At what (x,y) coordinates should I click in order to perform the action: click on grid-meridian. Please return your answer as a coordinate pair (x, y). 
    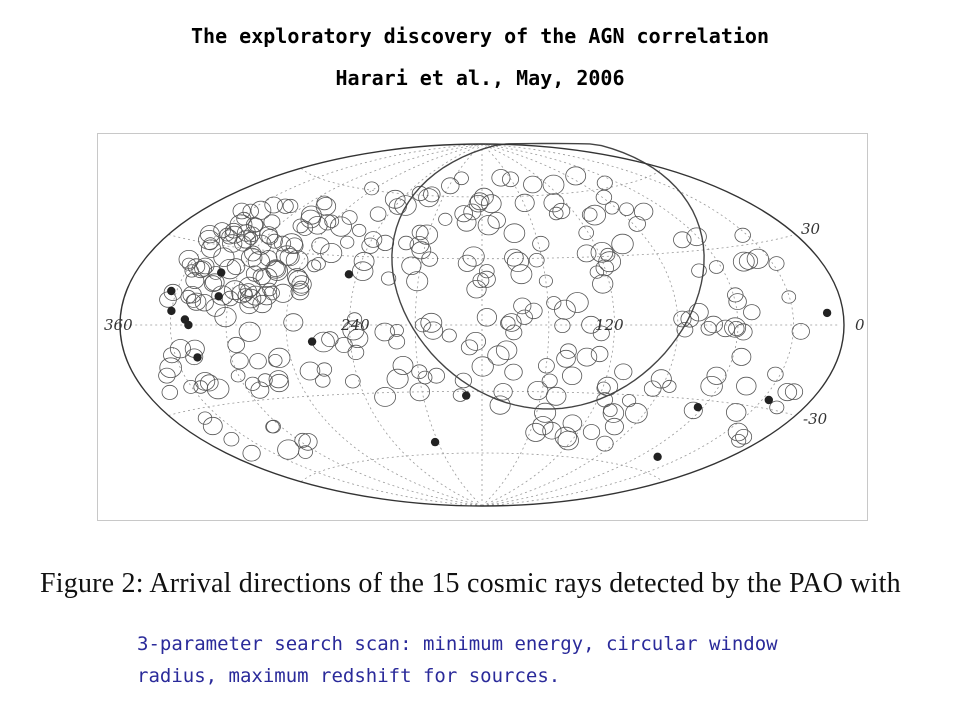
    Looking at the image, I should click on (354, 325).